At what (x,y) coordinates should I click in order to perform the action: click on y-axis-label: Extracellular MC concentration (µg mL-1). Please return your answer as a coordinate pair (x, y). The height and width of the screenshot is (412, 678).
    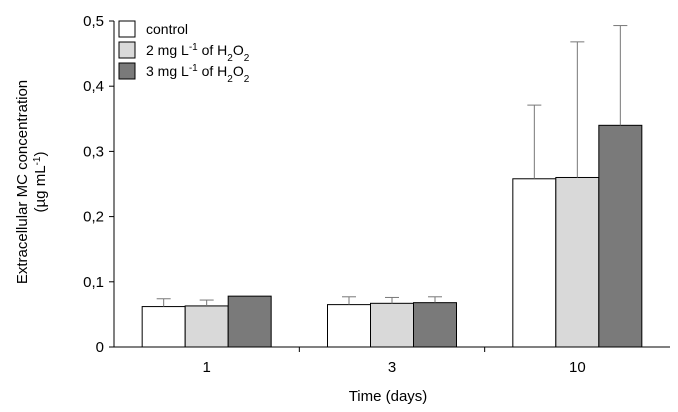
    Looking at the image, I should click on (31, 182).